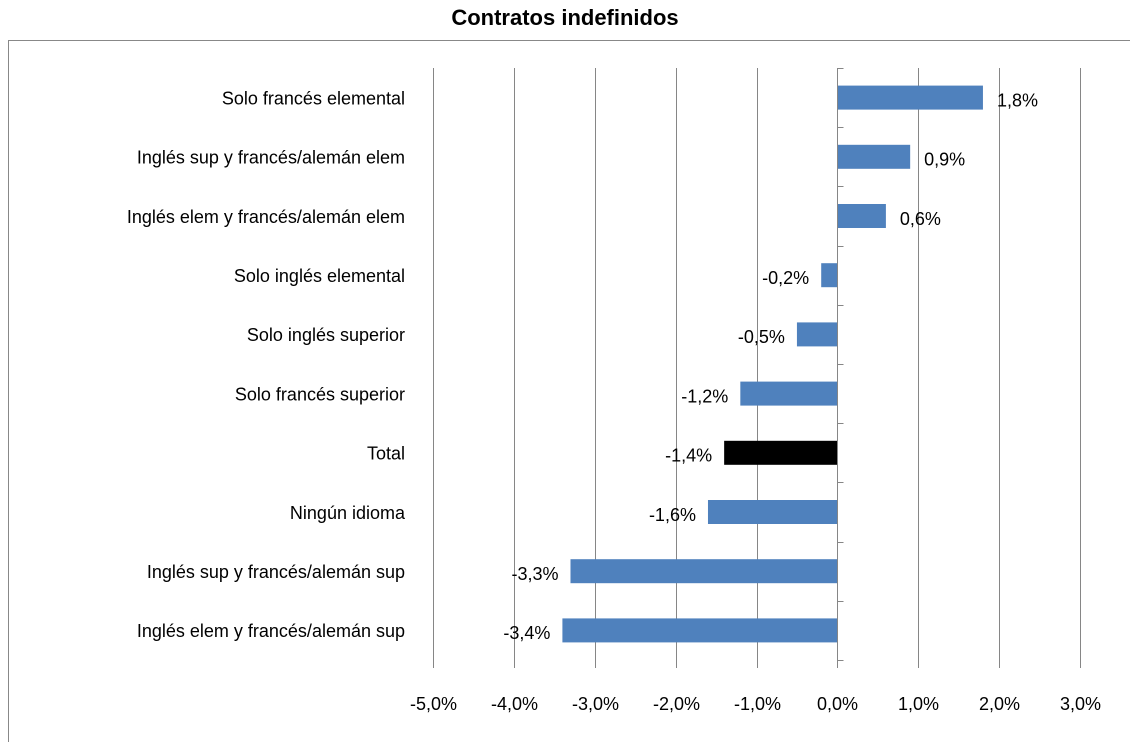 Image resolution: width=1130 pixels, height=742 pixels. I want to click on x-tick-label: 0,0%, so click(837, 704).